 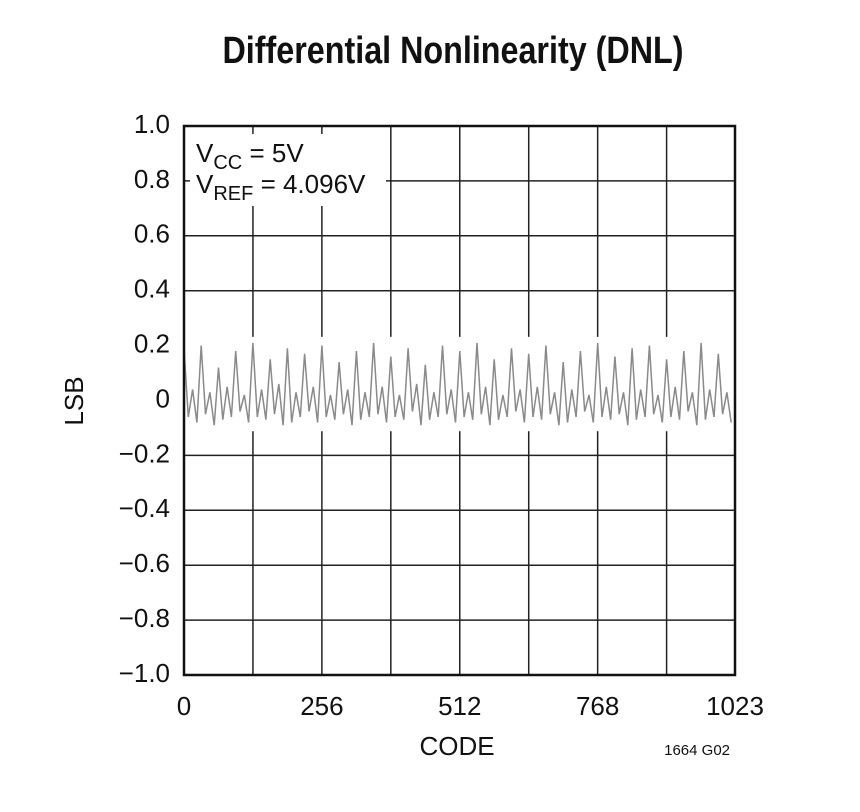 I want to click on x-tick-label: 256, so click(x=321, y=706).